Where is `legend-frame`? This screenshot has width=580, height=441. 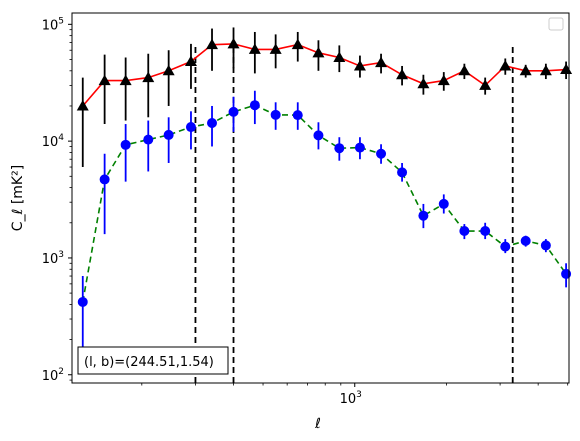
legend-frame is located at coordinates (556, 24).